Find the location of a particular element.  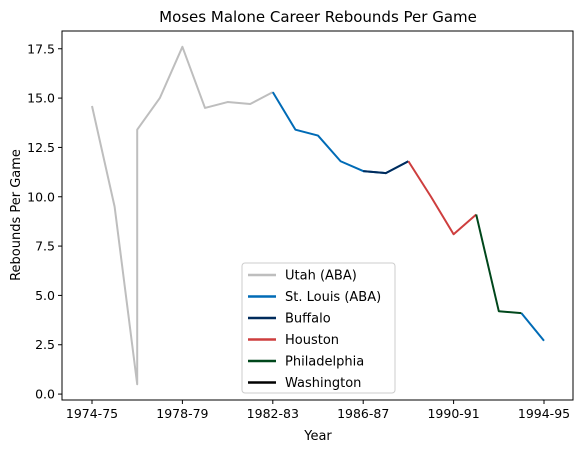

x-tick-label-1982-83: 1982-83 is located at coordinates (273, 413).